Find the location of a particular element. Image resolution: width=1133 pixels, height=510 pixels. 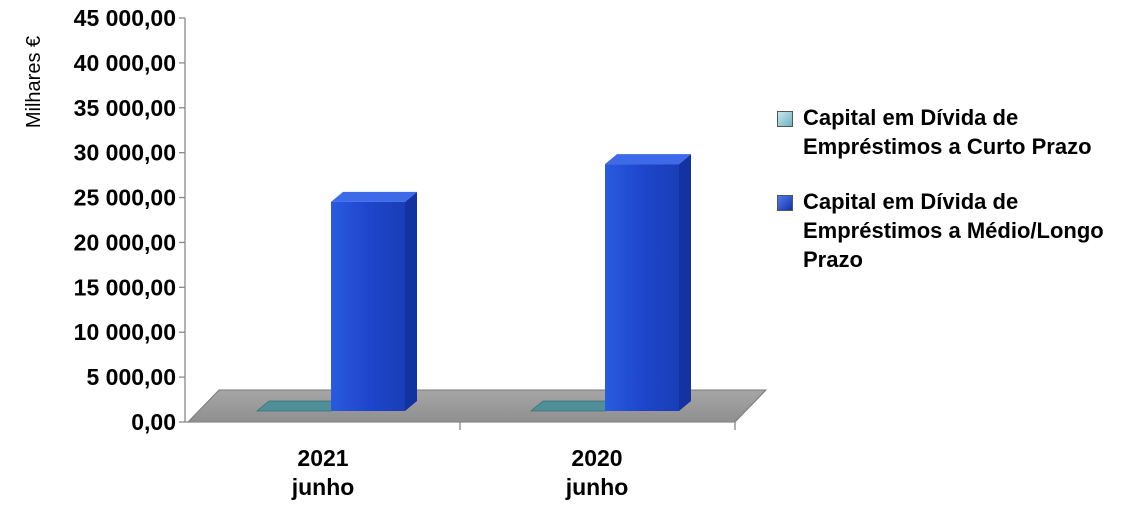

y-tick-label: 30 000,00 is located at coordinates (125, 153).